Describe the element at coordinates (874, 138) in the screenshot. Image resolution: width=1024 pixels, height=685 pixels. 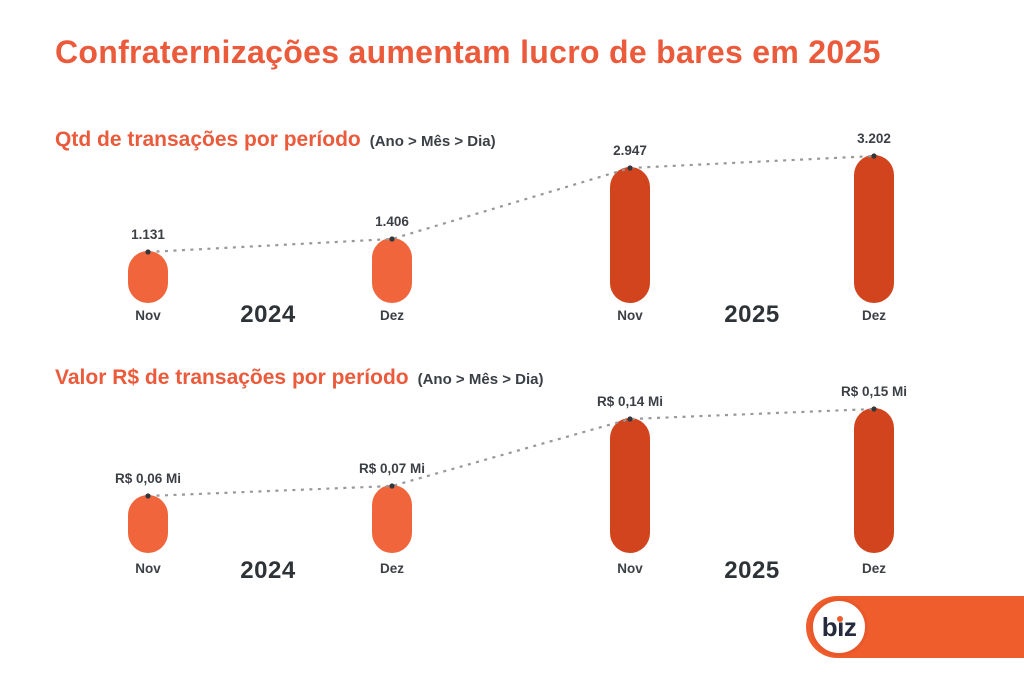
I see `bar-value-label: 3.202` at that location.